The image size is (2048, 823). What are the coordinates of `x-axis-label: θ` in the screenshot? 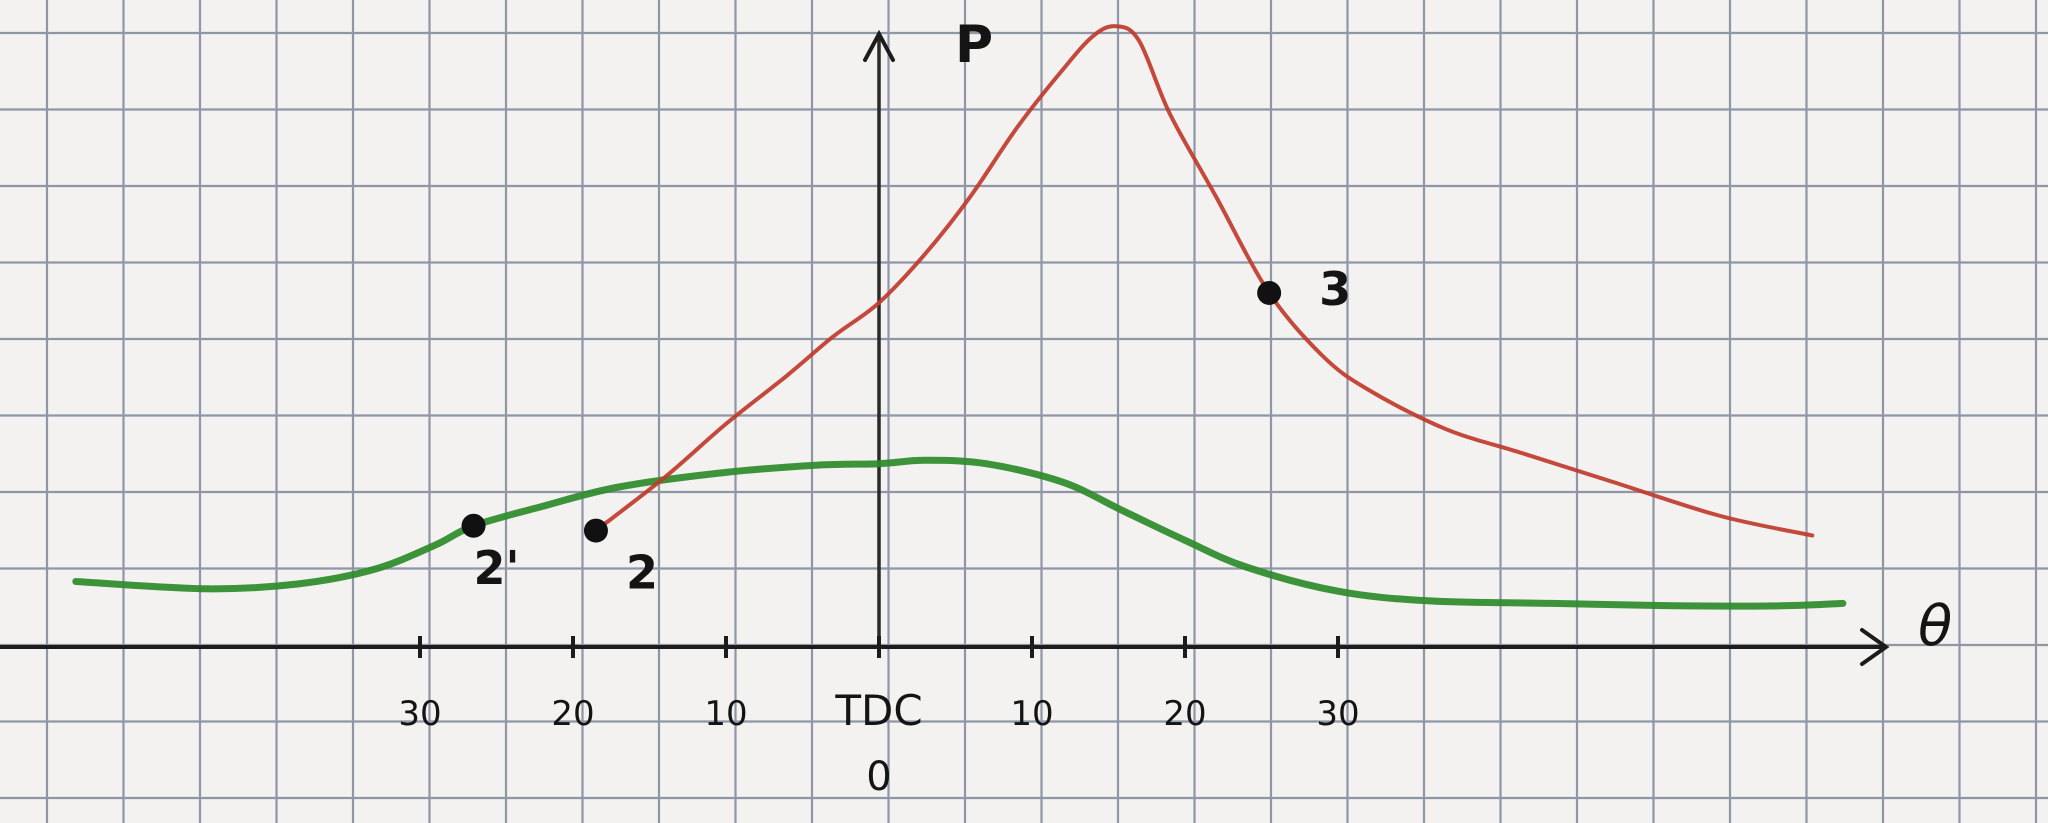 It's located at (1935, 626).